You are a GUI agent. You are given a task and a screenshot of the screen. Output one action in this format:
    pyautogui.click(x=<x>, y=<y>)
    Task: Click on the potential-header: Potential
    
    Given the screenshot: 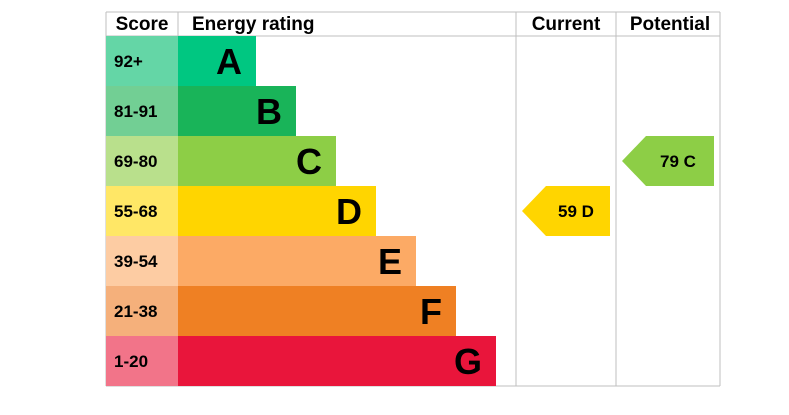 What is the action you would take?
    pyautogui.click(x=670, y=24)
    